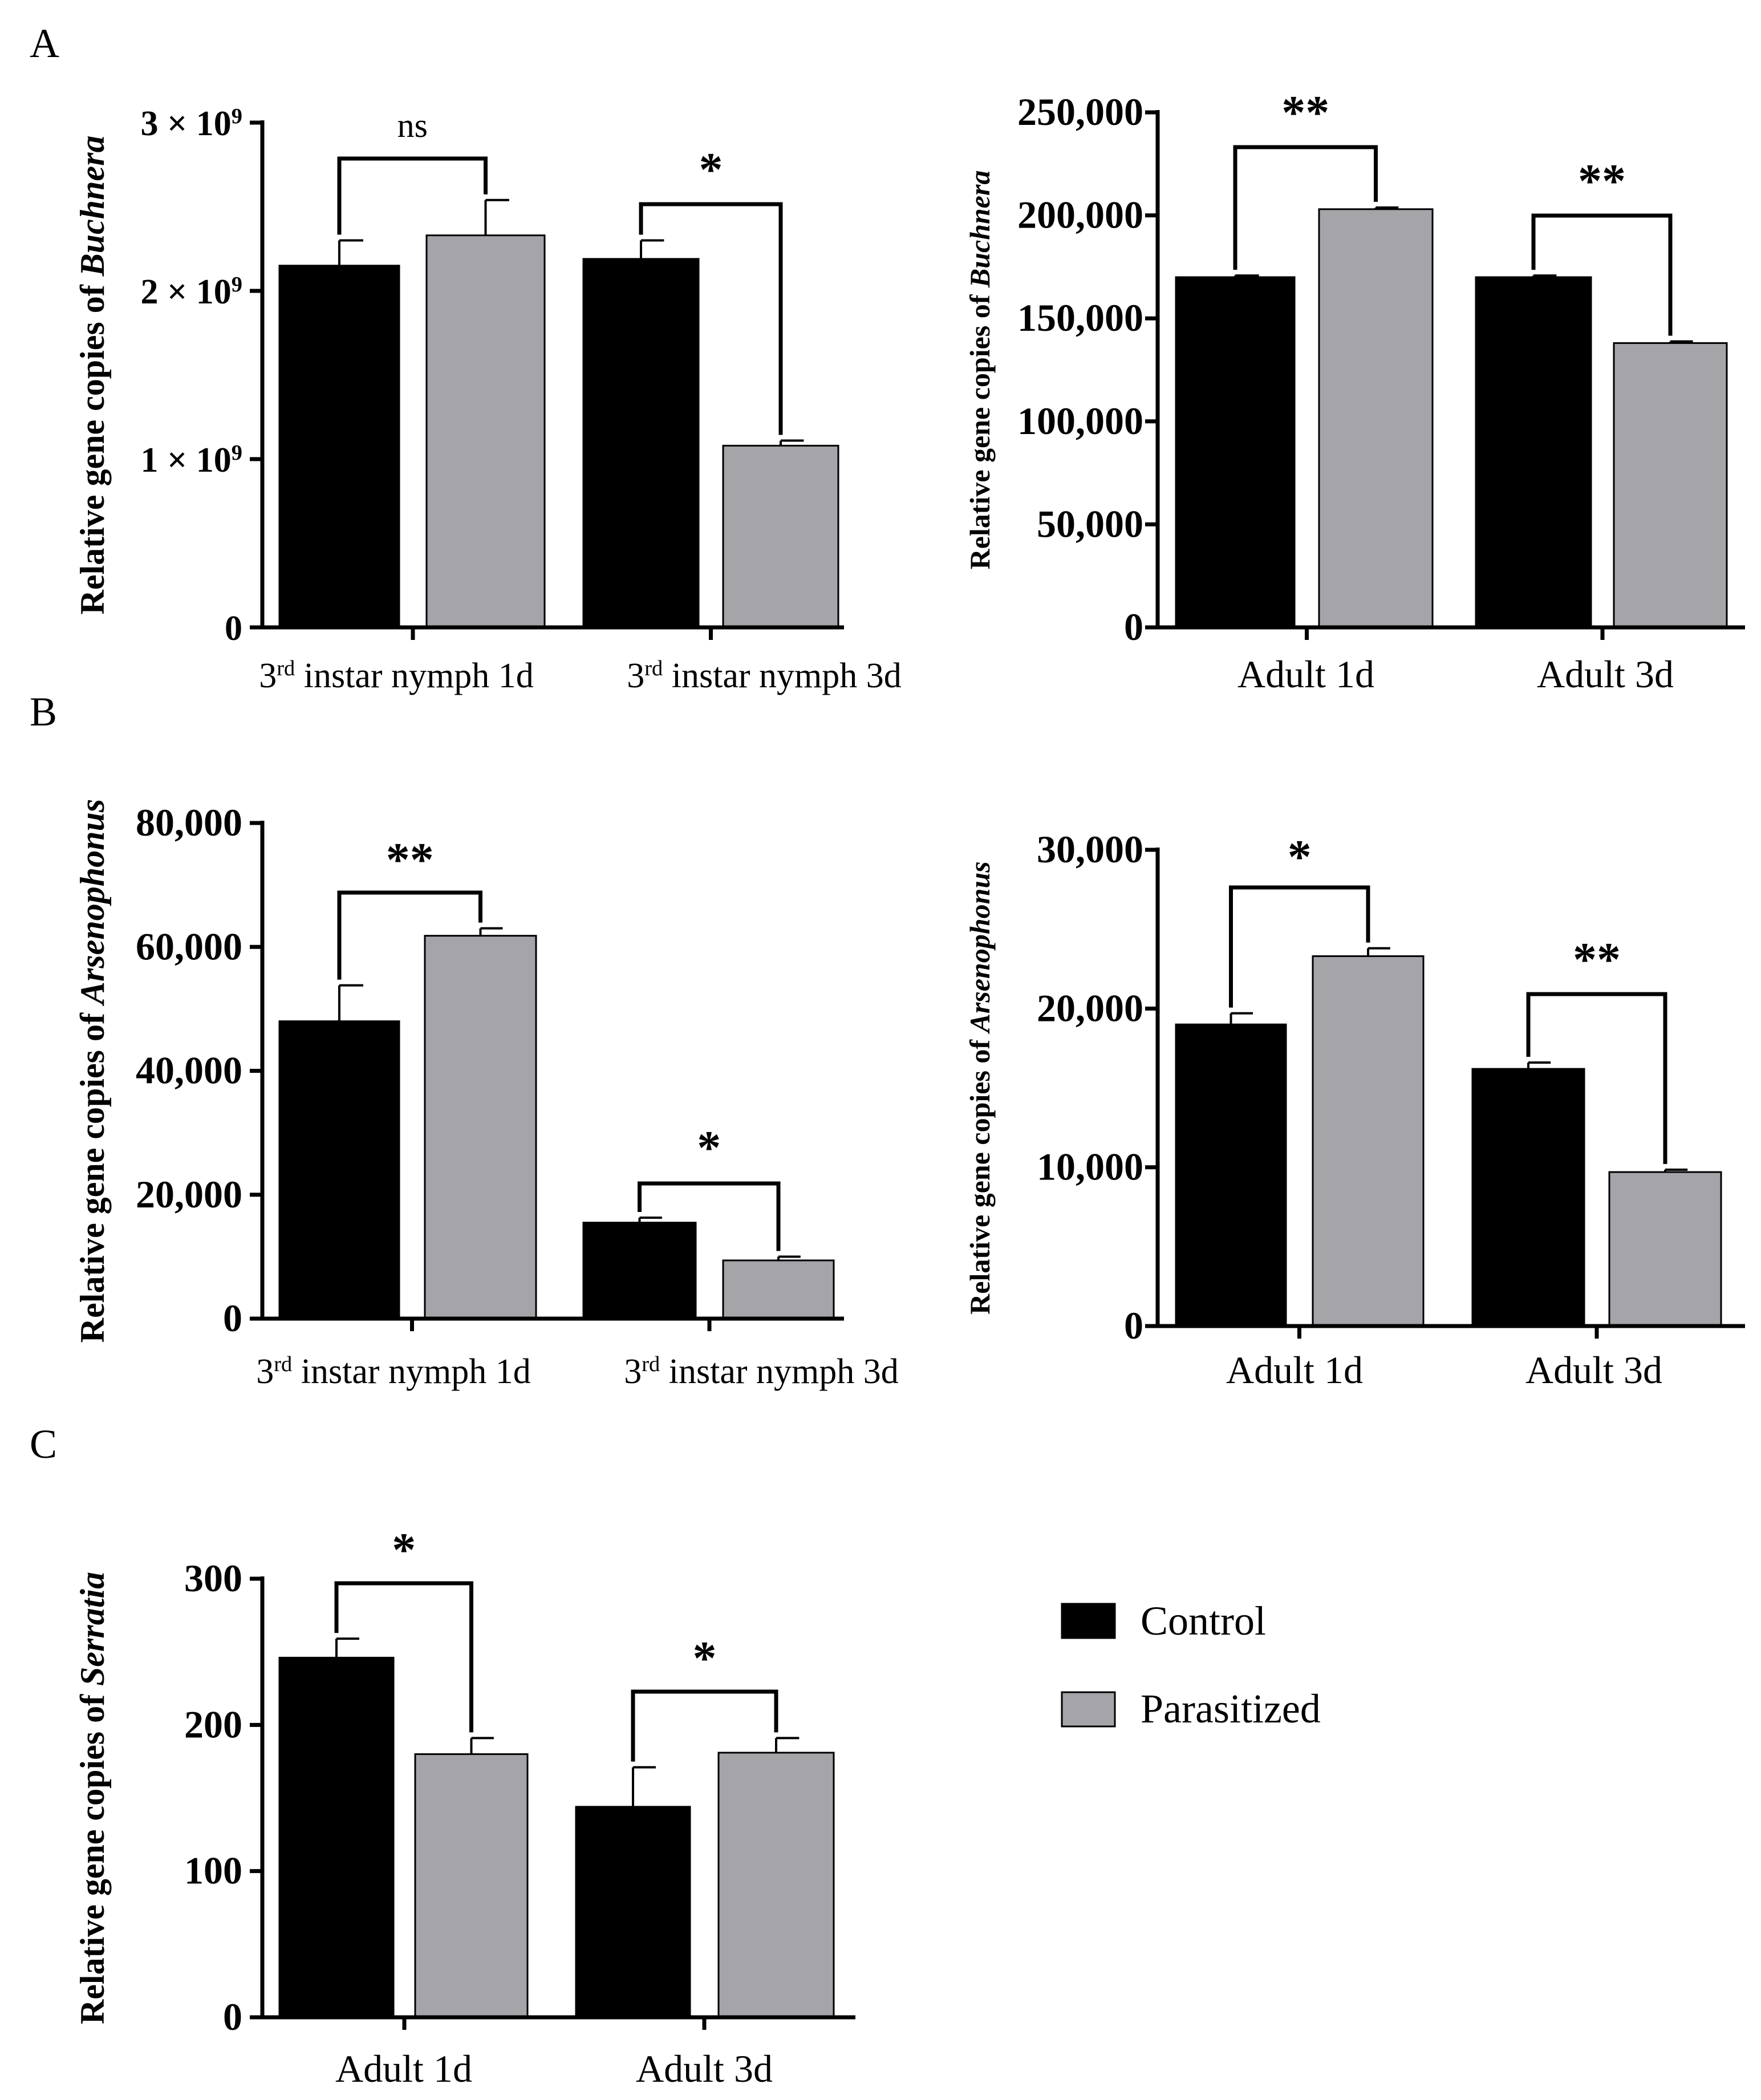 Image resolution: width=1761 pixels, height=2100 pixels. Describe the element at coordinates (1080, 318) in the screenshot. I see `y-tick-label: 150,000` at that location.